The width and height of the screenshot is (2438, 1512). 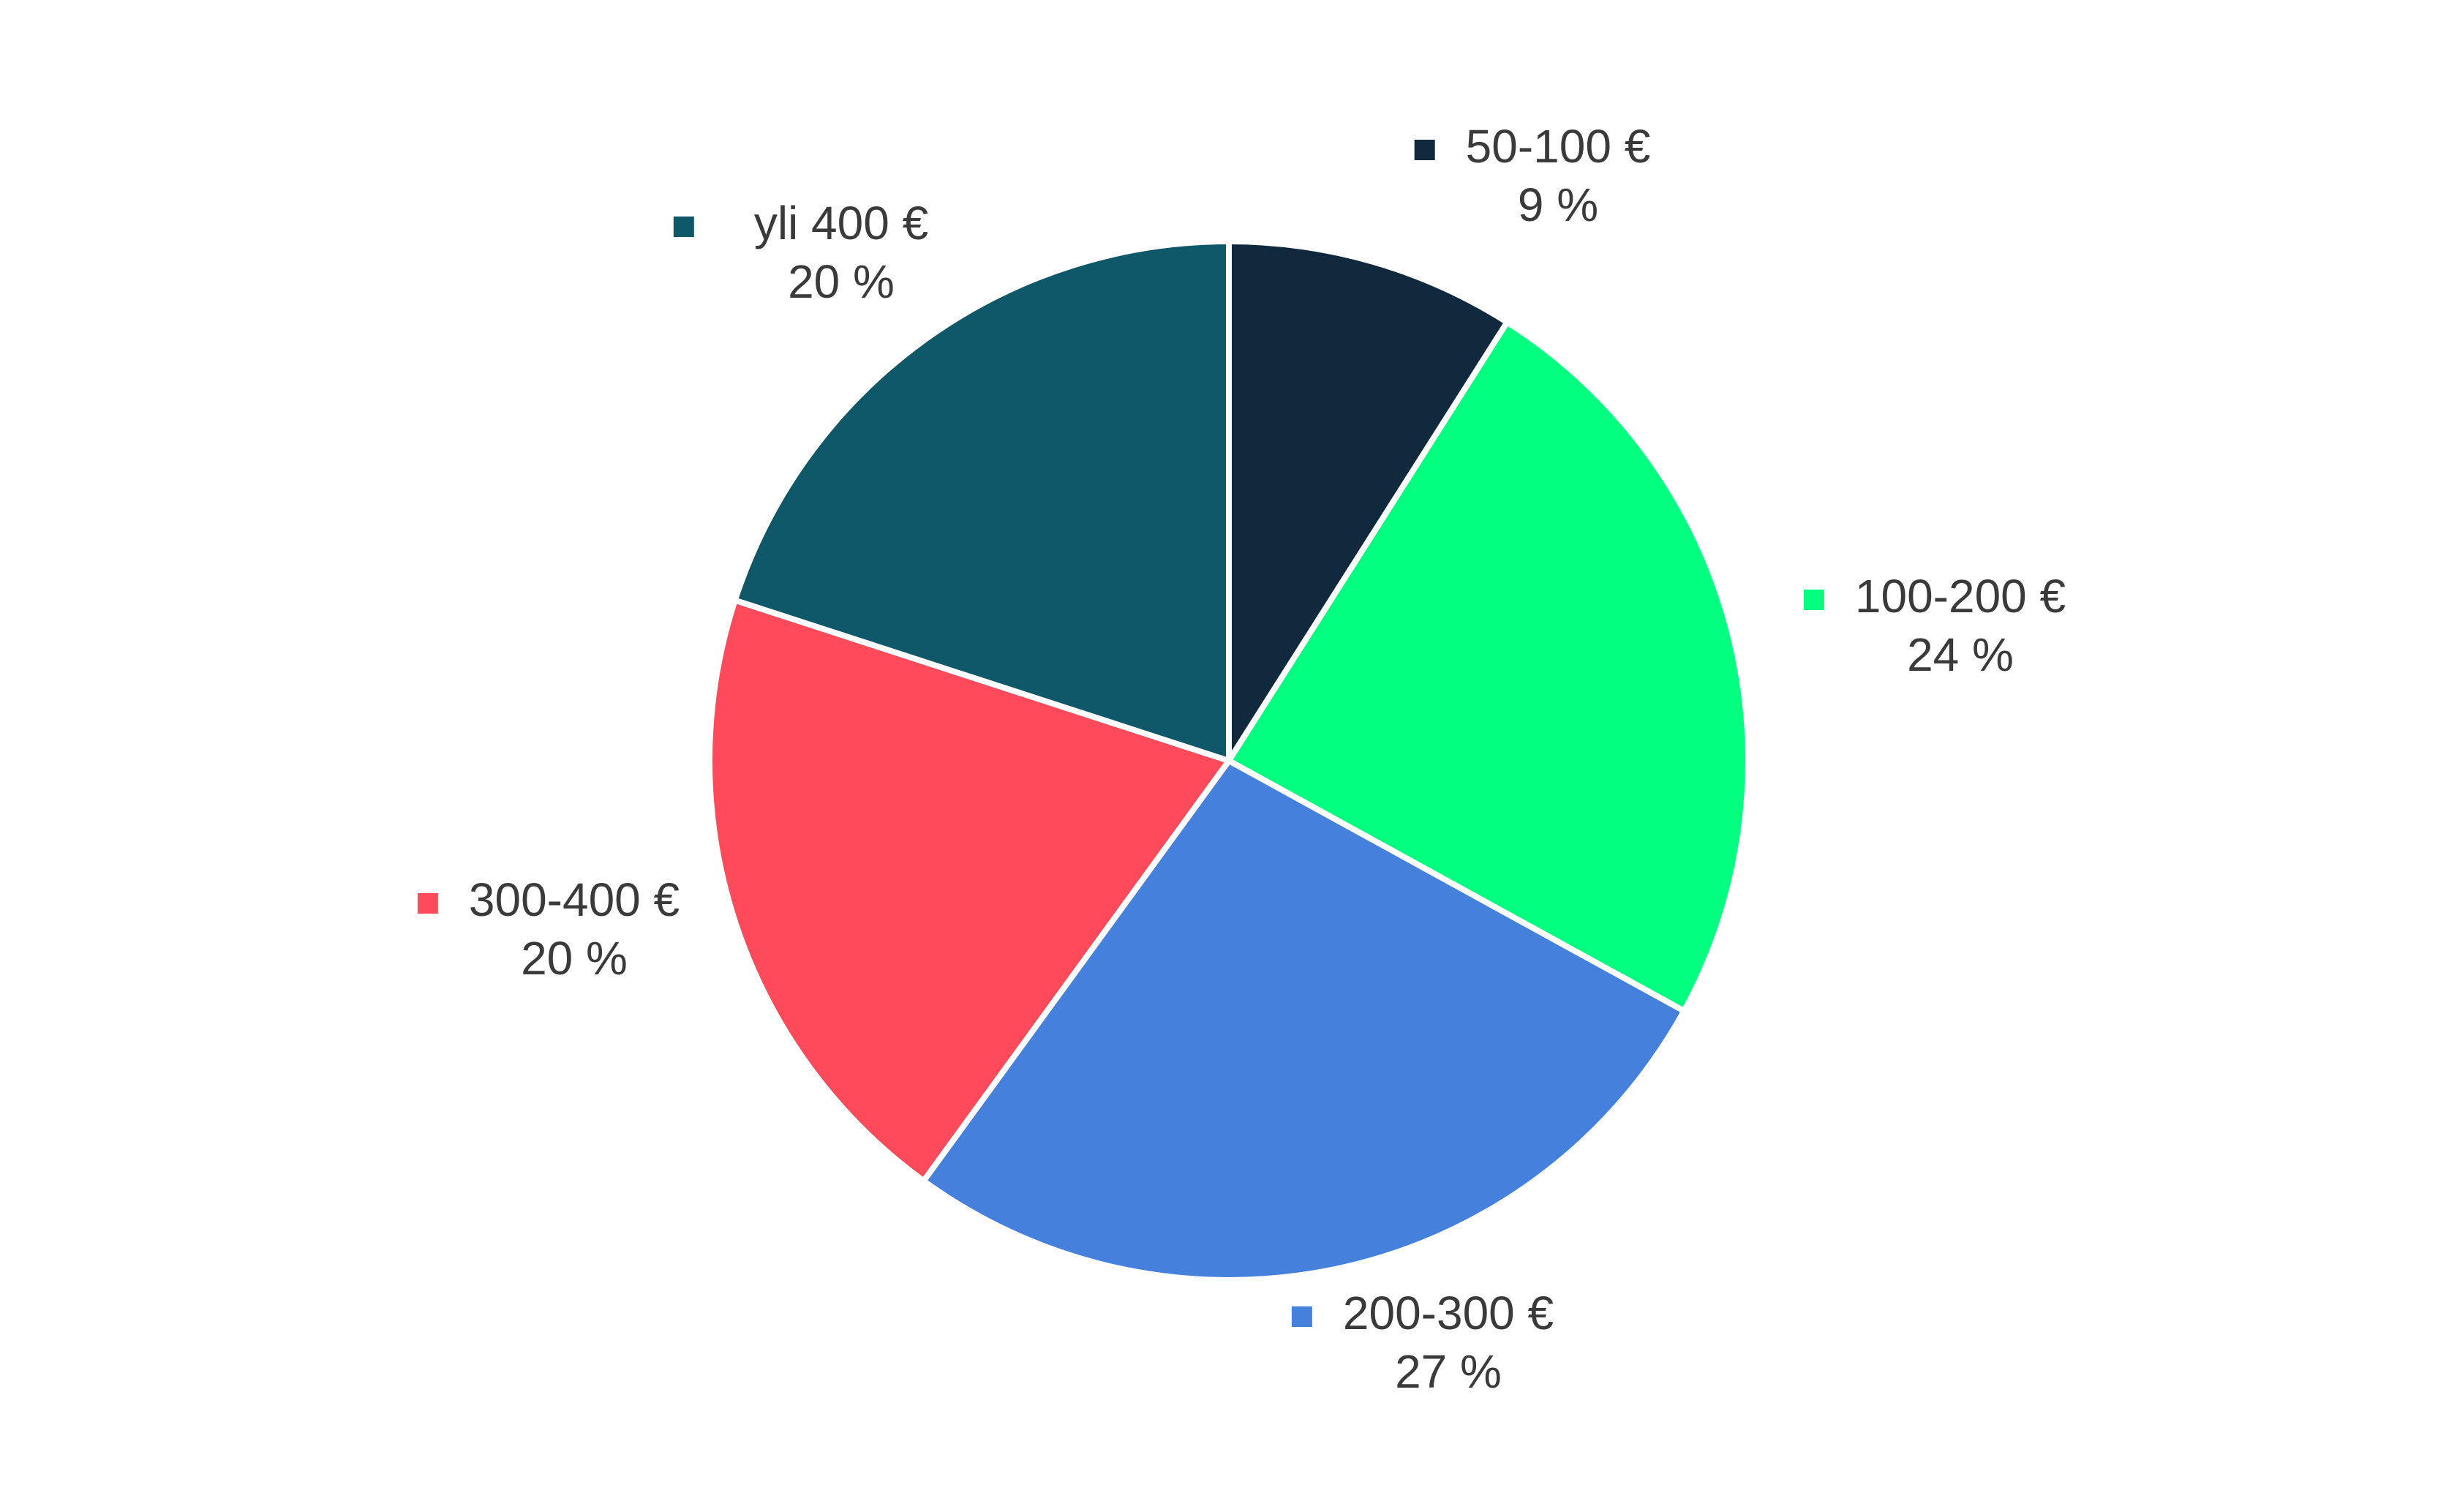 What do you see at coordinates (1558, 205) in the screenshot?
I see `slice-value-label: 9 %` at bounding box center [1558, 205].